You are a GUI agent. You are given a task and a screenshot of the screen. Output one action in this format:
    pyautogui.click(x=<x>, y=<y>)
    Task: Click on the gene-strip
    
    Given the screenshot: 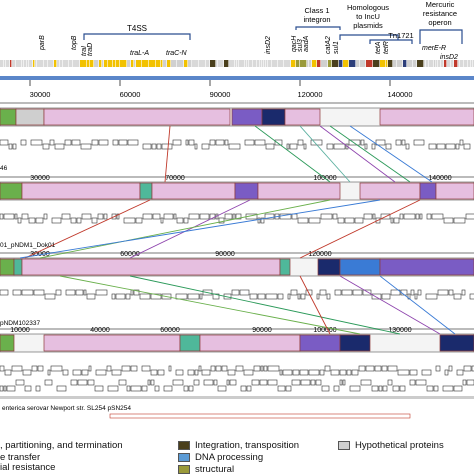 What is the action you would take?
    pyautogui.click(x=237, y=63)
    